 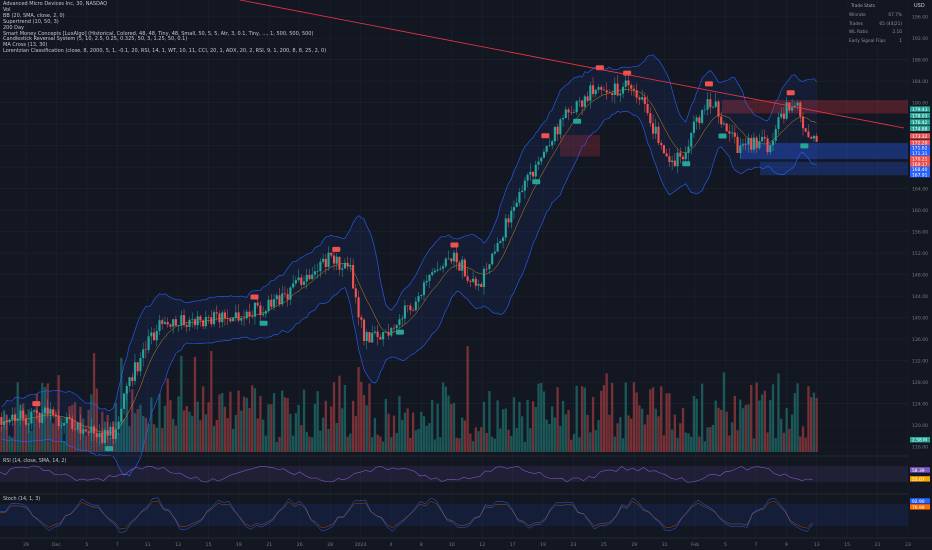 I want to click on rsi-label: RSI (14, close, SMA, 14, 2), so click(x=35, y=461).